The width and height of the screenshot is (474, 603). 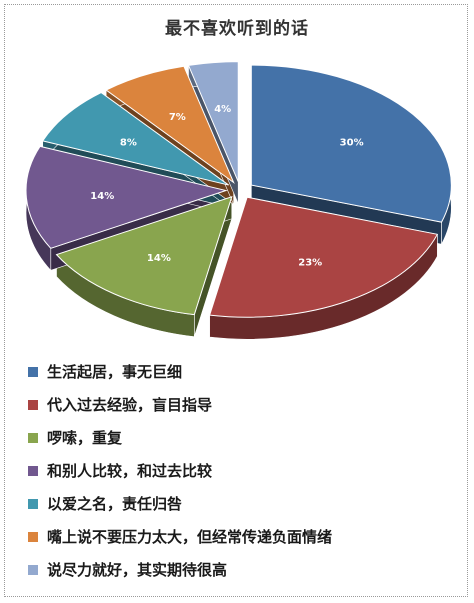 I want to click on data-label: 30%, so click(x=352, y=142).